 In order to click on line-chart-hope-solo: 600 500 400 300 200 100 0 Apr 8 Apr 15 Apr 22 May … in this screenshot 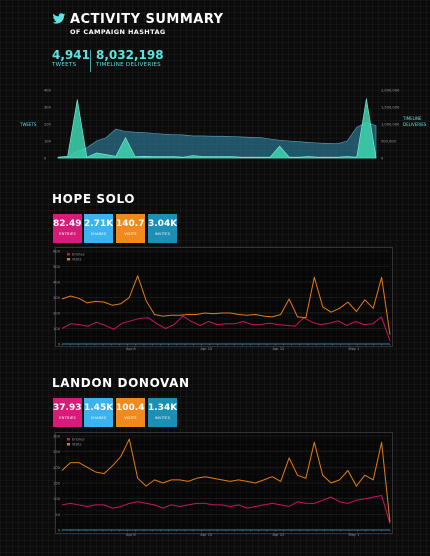, I will do `click(222, 300)`.